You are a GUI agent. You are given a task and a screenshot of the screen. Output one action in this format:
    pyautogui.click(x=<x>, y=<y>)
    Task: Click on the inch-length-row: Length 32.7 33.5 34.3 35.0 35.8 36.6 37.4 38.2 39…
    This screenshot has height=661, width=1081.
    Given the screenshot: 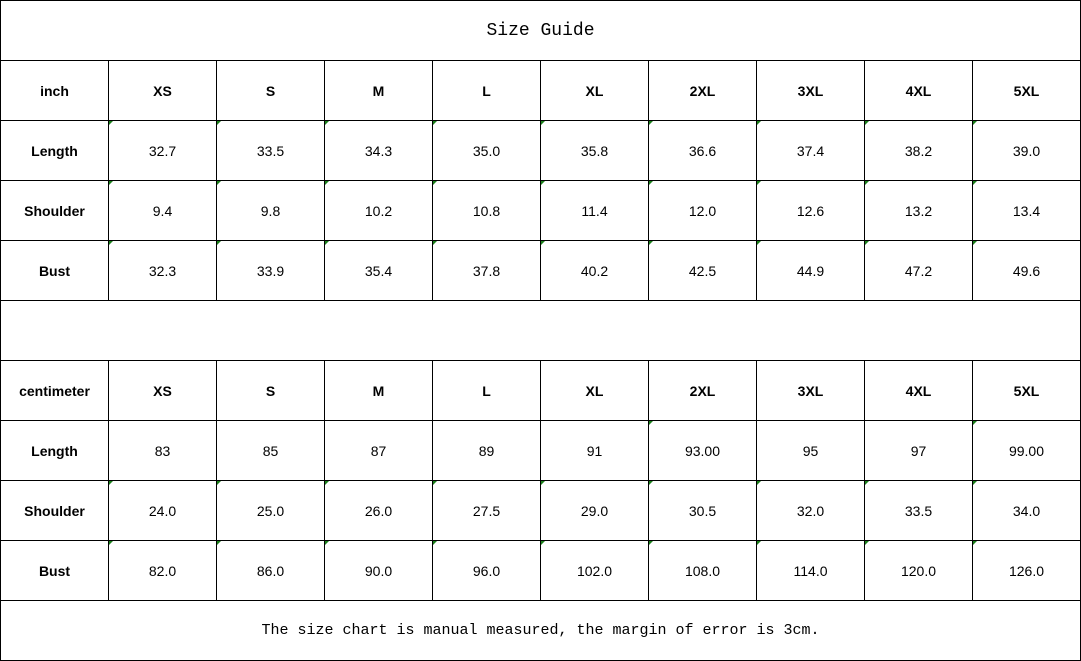 What is the action you would take?
    pyautogui.click(x=540, y=150)
    